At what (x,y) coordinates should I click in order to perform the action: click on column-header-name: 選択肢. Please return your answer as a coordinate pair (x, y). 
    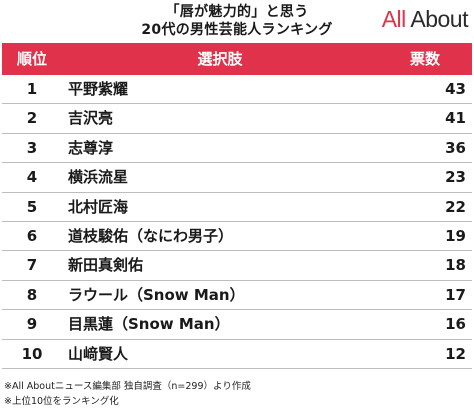
    Looking at the image, I should click on (220, 59).